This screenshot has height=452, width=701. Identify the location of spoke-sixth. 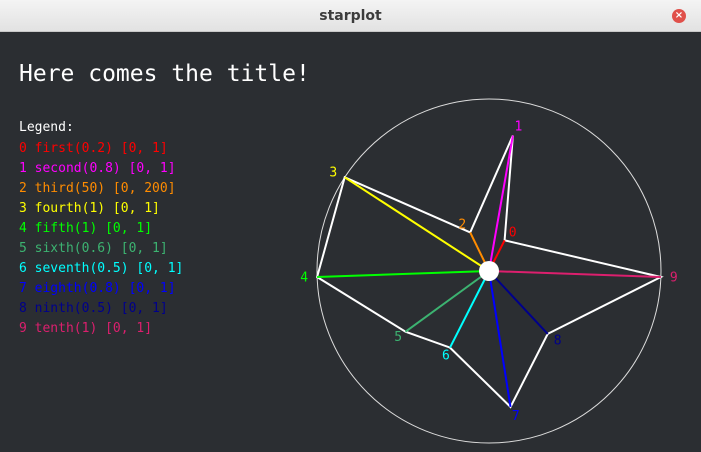
(447, 301).